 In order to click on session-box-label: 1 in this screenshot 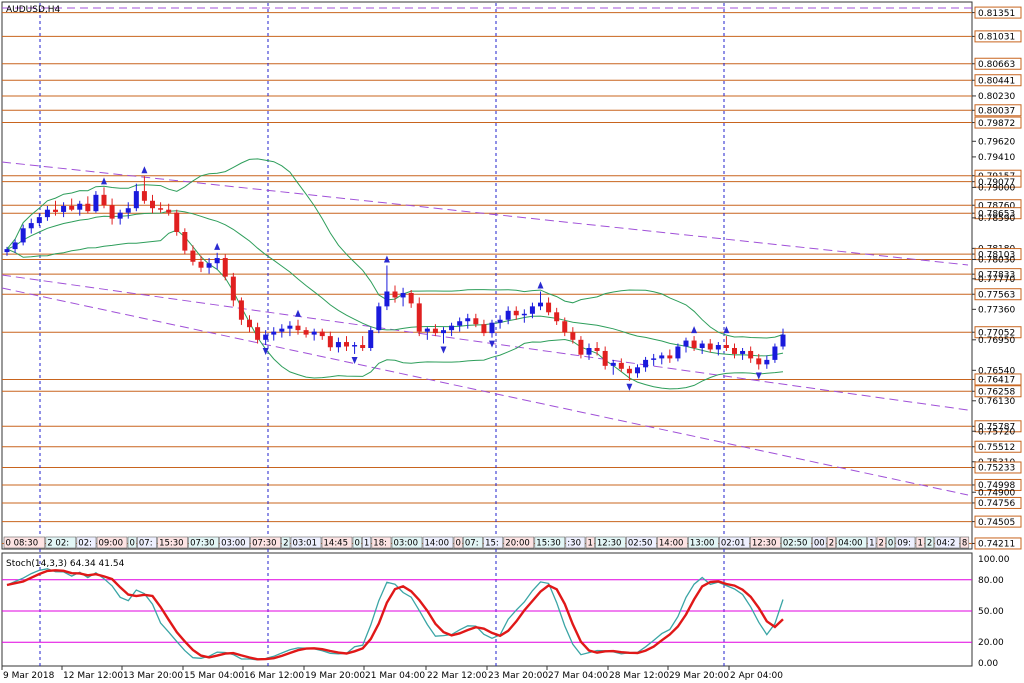, I will do `click(366, 544)`.